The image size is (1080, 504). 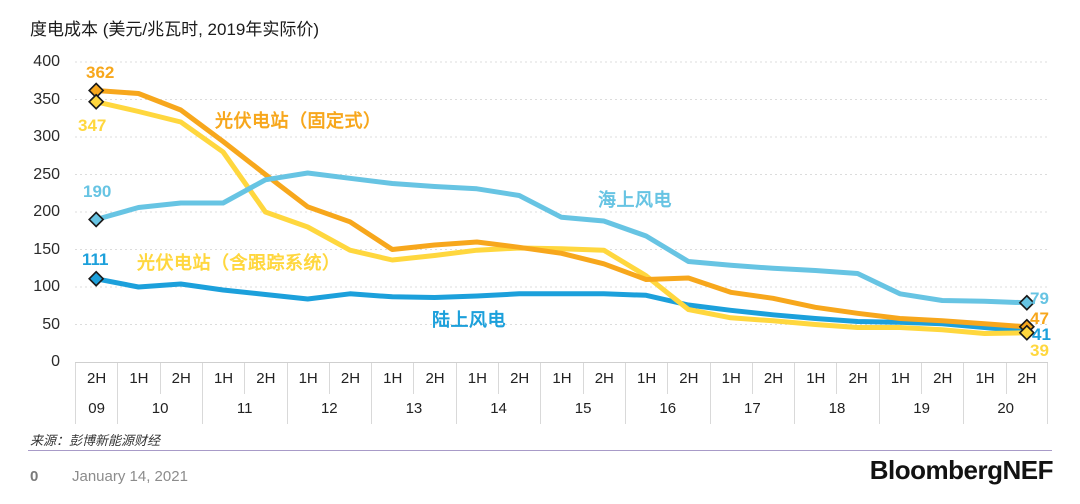 I want to click on legend-offshore-wind: 海上风电, so click(x=635, y=200).